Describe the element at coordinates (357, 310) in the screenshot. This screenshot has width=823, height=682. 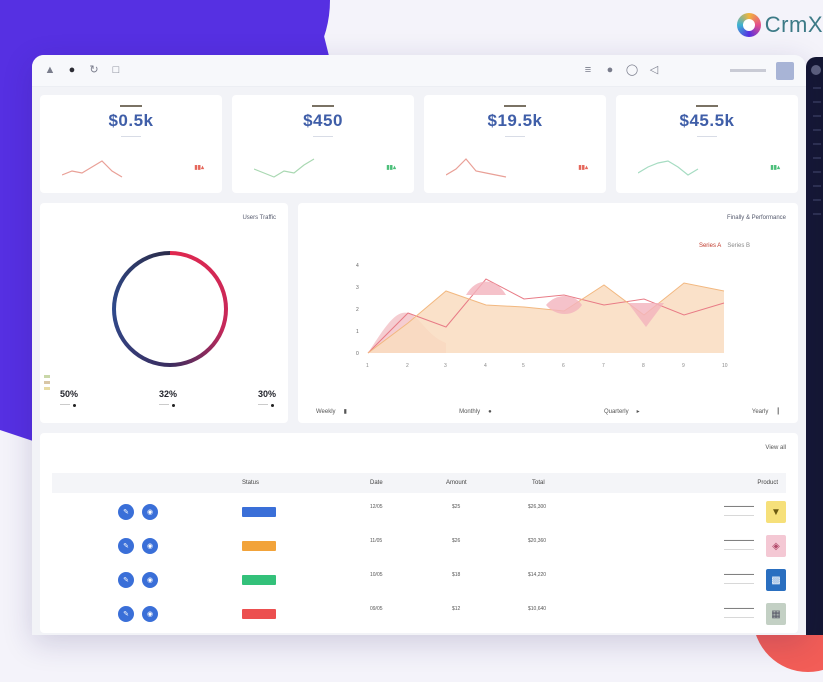
I see `y-tick: 2` at that location.